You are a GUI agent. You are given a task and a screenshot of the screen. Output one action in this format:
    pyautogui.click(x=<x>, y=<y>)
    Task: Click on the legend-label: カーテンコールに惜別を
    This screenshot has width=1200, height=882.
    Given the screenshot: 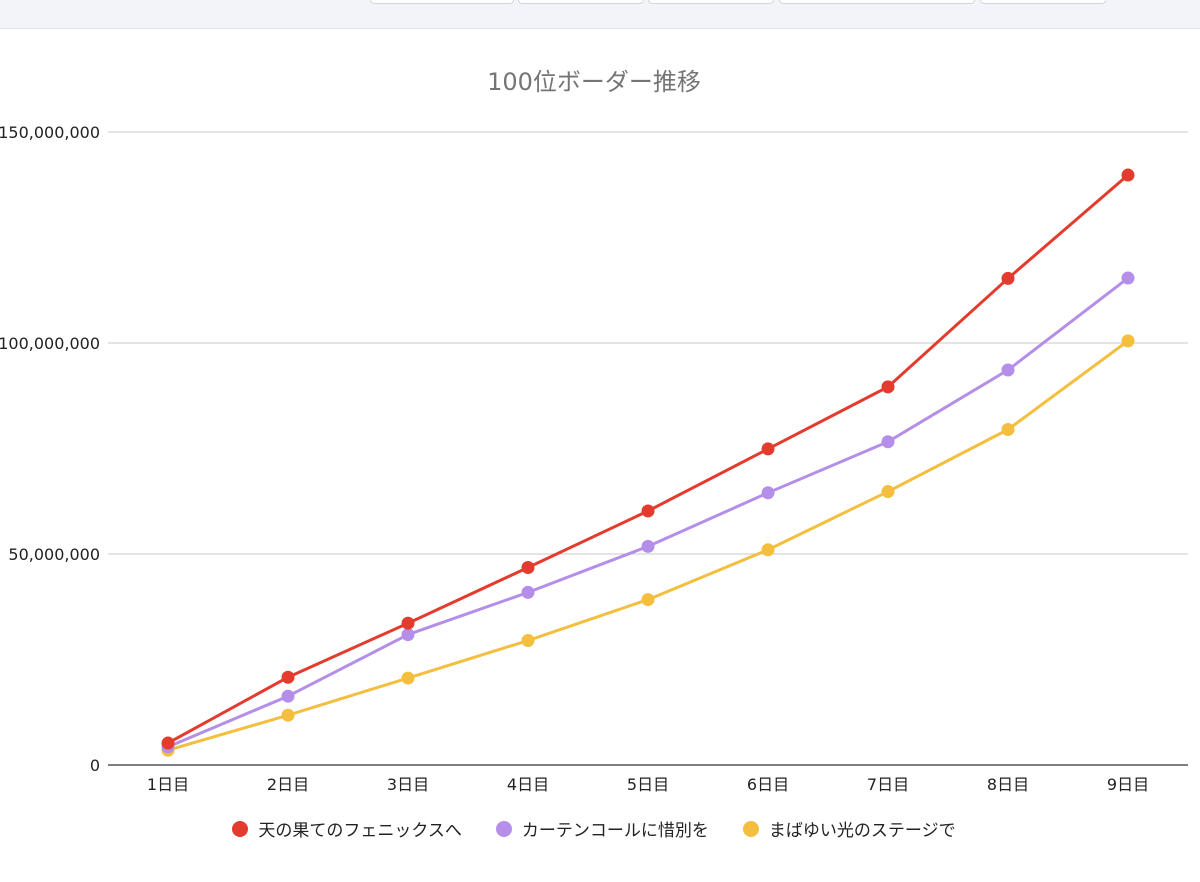 What is the action you would take?
    pyautogui.click(x=615, y=831)
    